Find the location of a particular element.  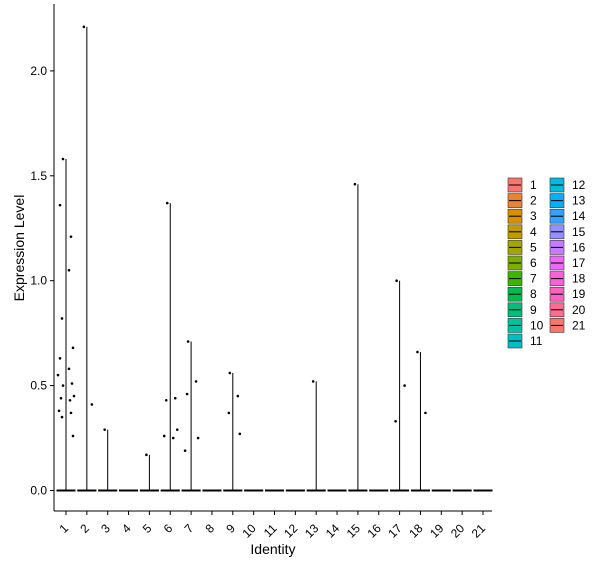

x-tick-label: 10 is located at coordinates (249, 531).